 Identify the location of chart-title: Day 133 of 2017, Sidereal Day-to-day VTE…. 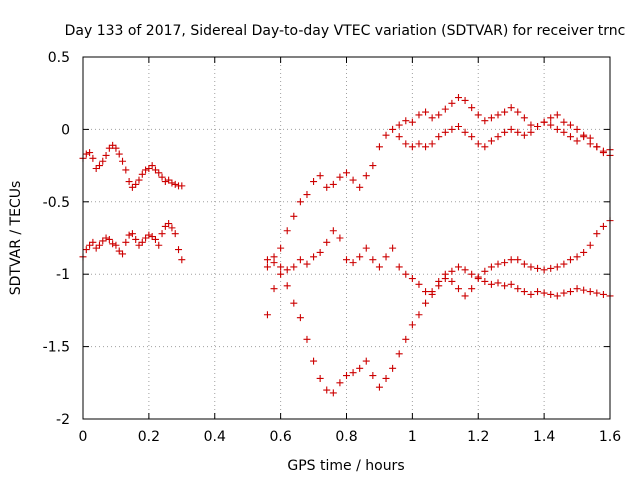
(345, 31).